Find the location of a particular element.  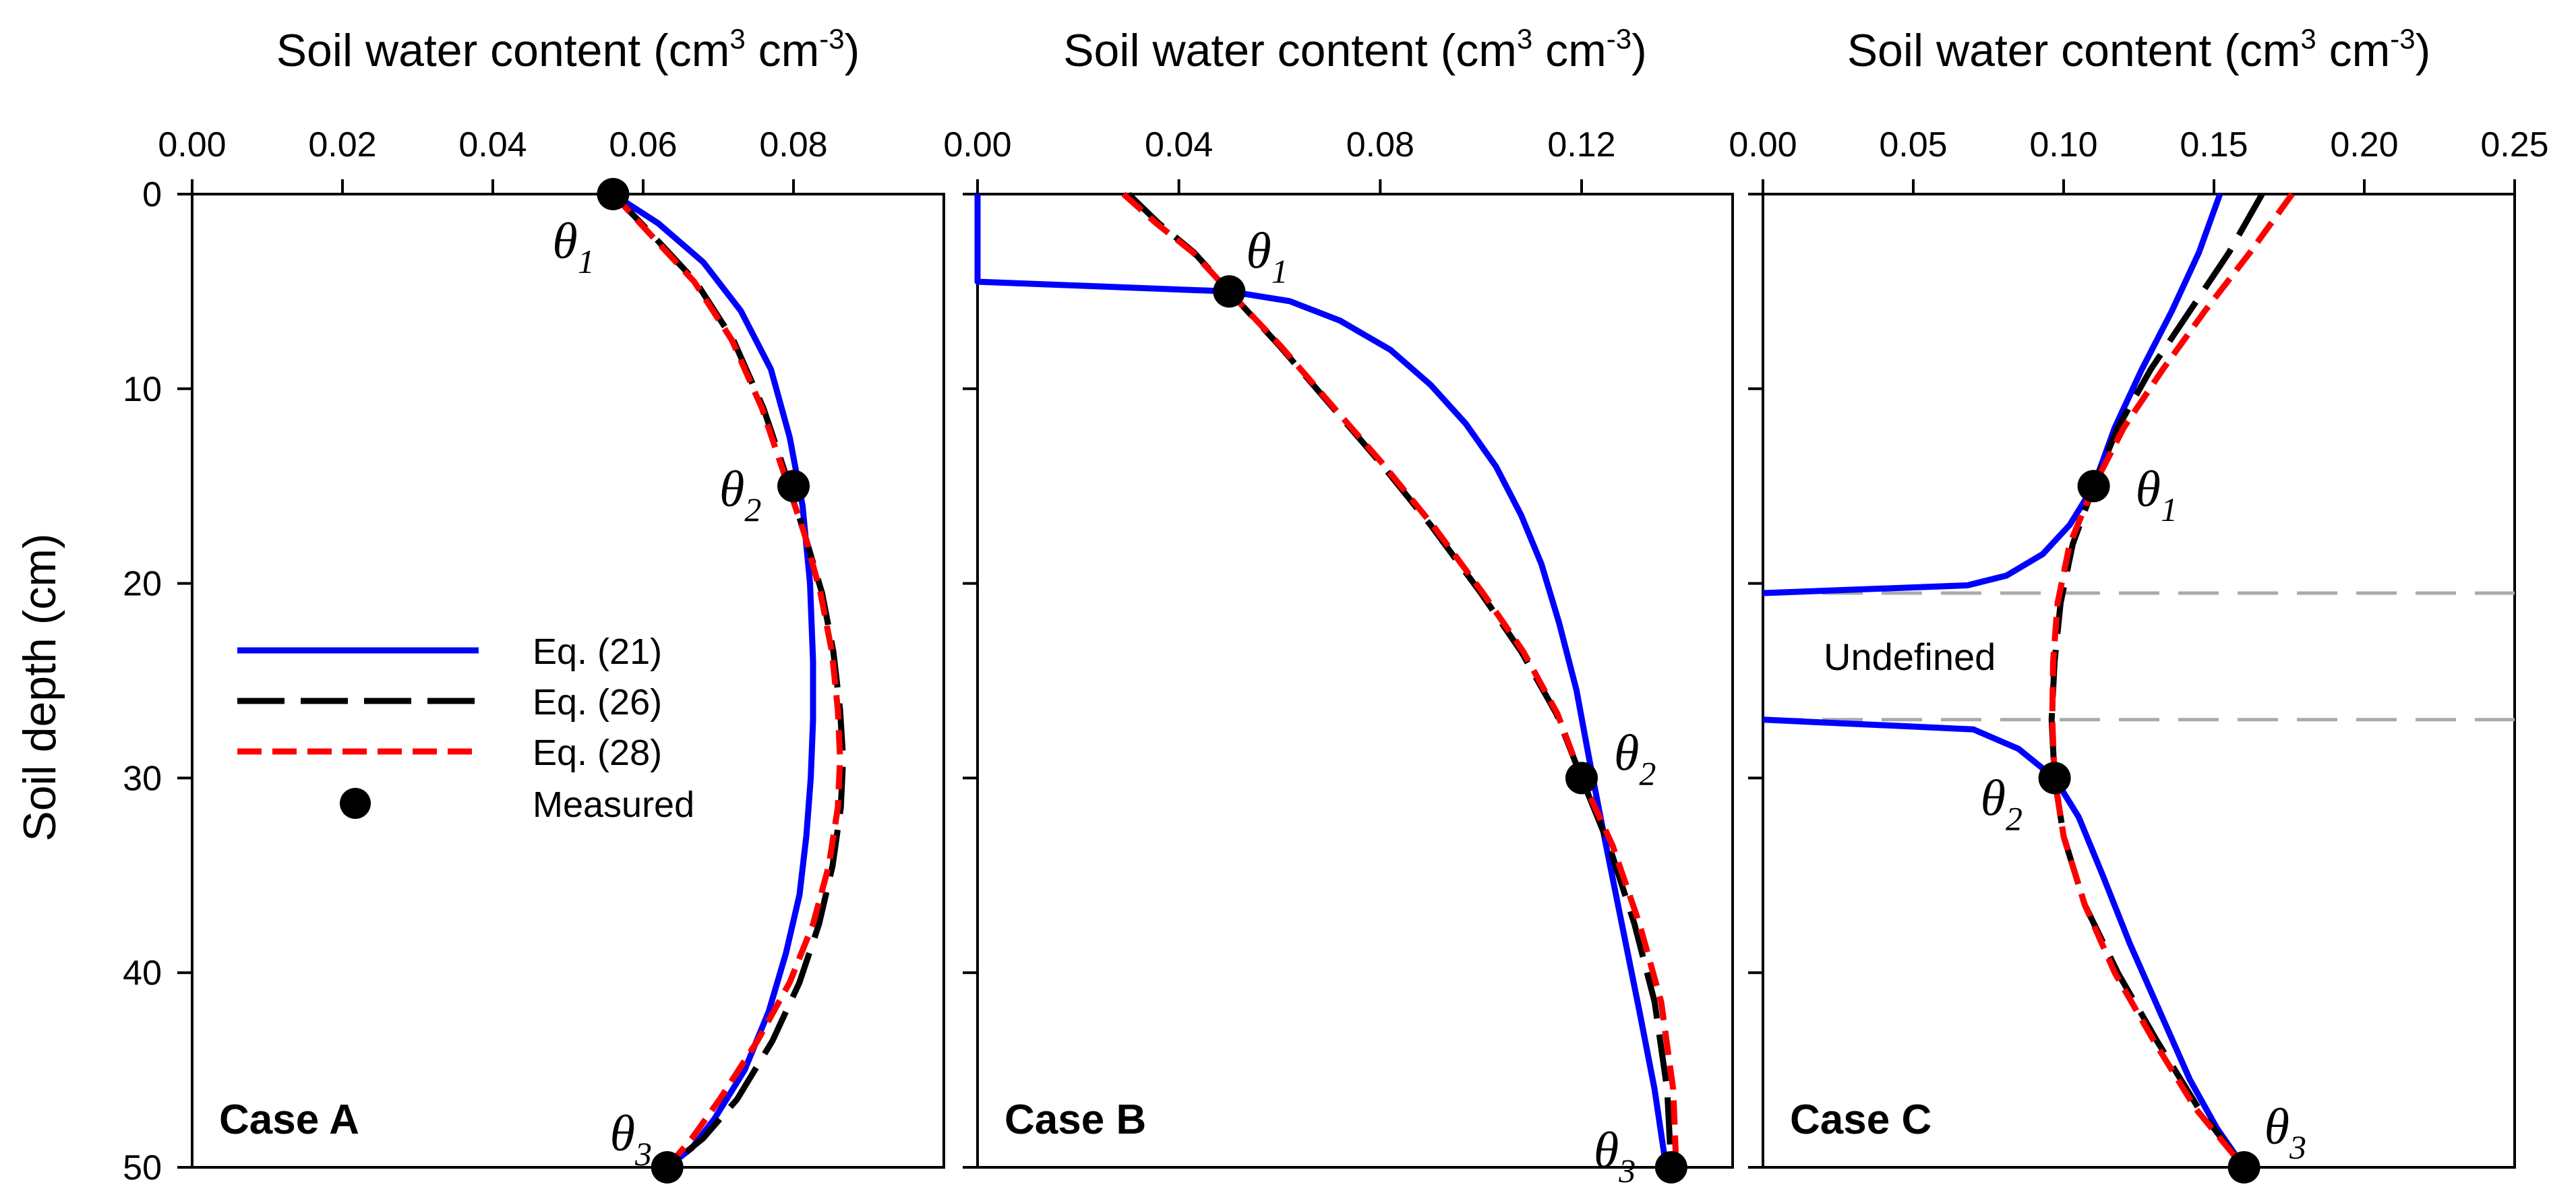

case-c-x-tick-label: 0.25 is located at coordinates (2514, 144).